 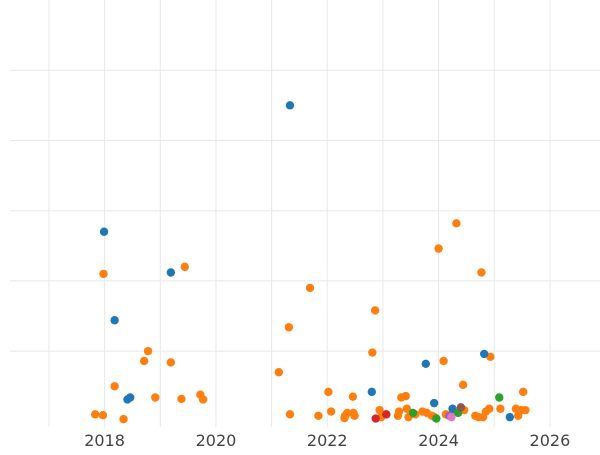 What do you see at coordinates (104, 440) in the screenshot?
I see `x-tick-label: 2018` at bounding box center [104, 440].